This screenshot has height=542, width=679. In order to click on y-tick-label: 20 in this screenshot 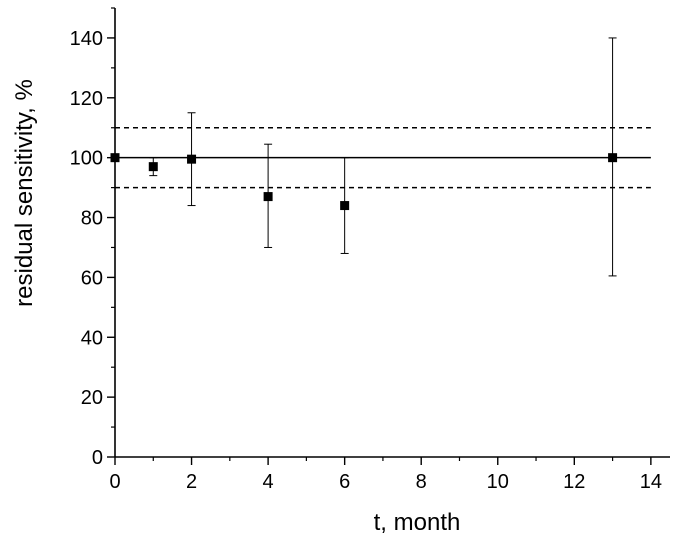, I will do `click(92, 398)`.